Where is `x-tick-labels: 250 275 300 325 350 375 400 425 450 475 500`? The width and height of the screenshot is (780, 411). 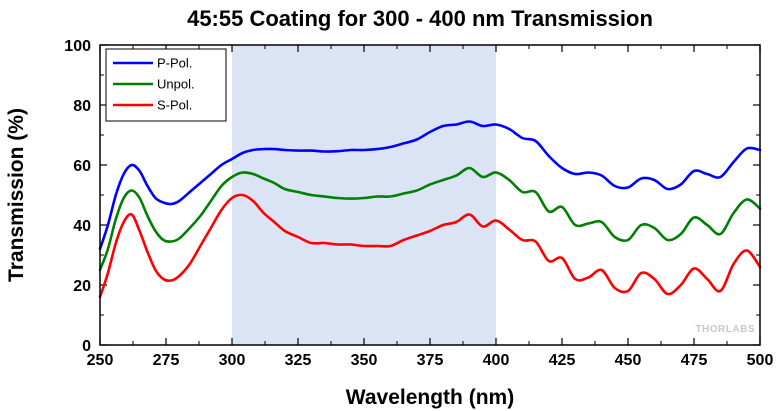
x-tick-labels: 250 275 300 325 350 375 400 425 450 475 500 is located at coordinates (430, 360).